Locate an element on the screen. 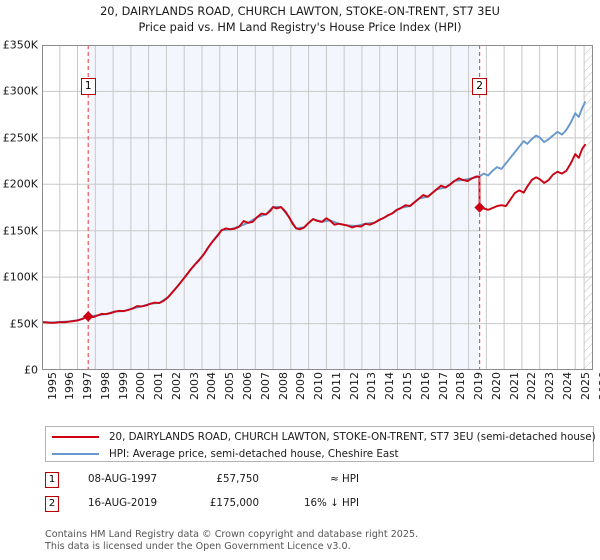 The height and width of the screenshot is (560, 600). legend-swatch-price-paid is located at coordinates (75, 437).